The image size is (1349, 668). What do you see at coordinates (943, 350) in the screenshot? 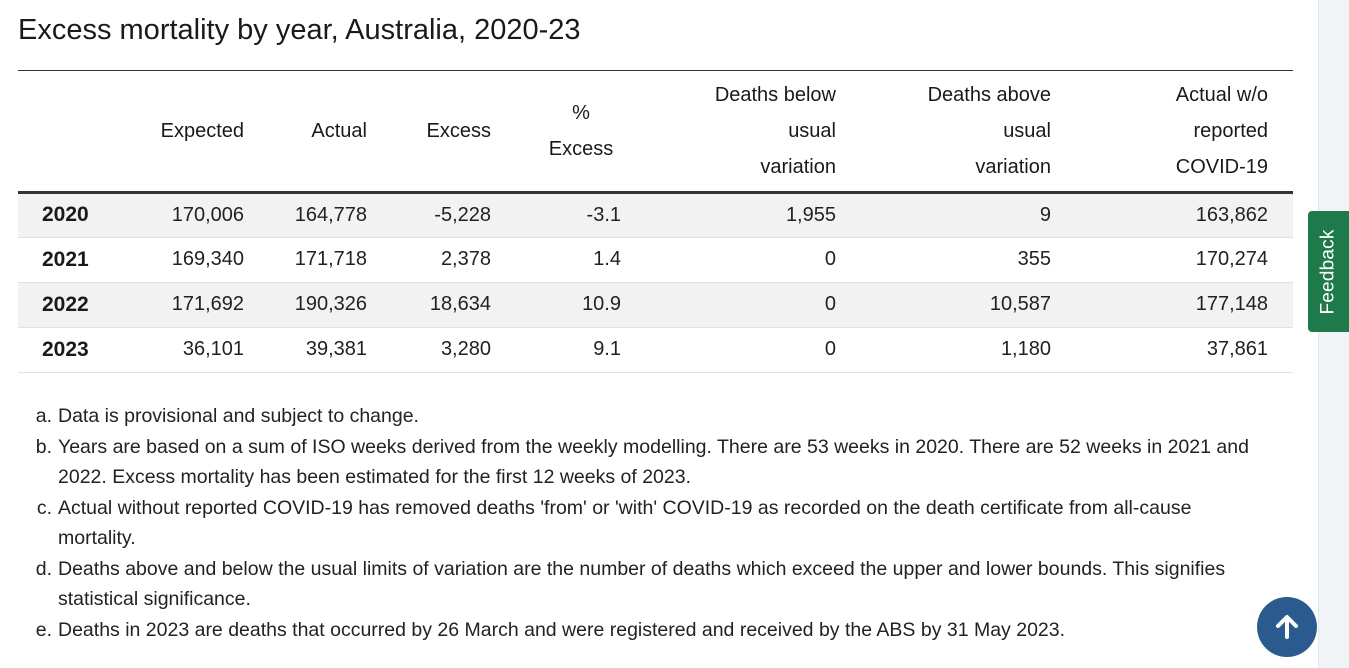
I see `deaths-above-cell: 1,180` at bounding box center [943, 350].